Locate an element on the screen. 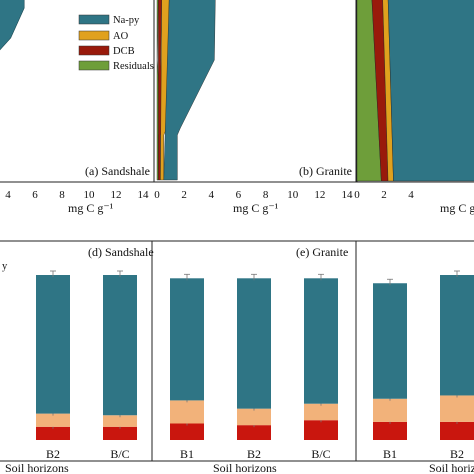 Image resolution: width=474 pixels, height=474 pixels. panel-e-bar-b2-low is located at coordinates (254, 432).